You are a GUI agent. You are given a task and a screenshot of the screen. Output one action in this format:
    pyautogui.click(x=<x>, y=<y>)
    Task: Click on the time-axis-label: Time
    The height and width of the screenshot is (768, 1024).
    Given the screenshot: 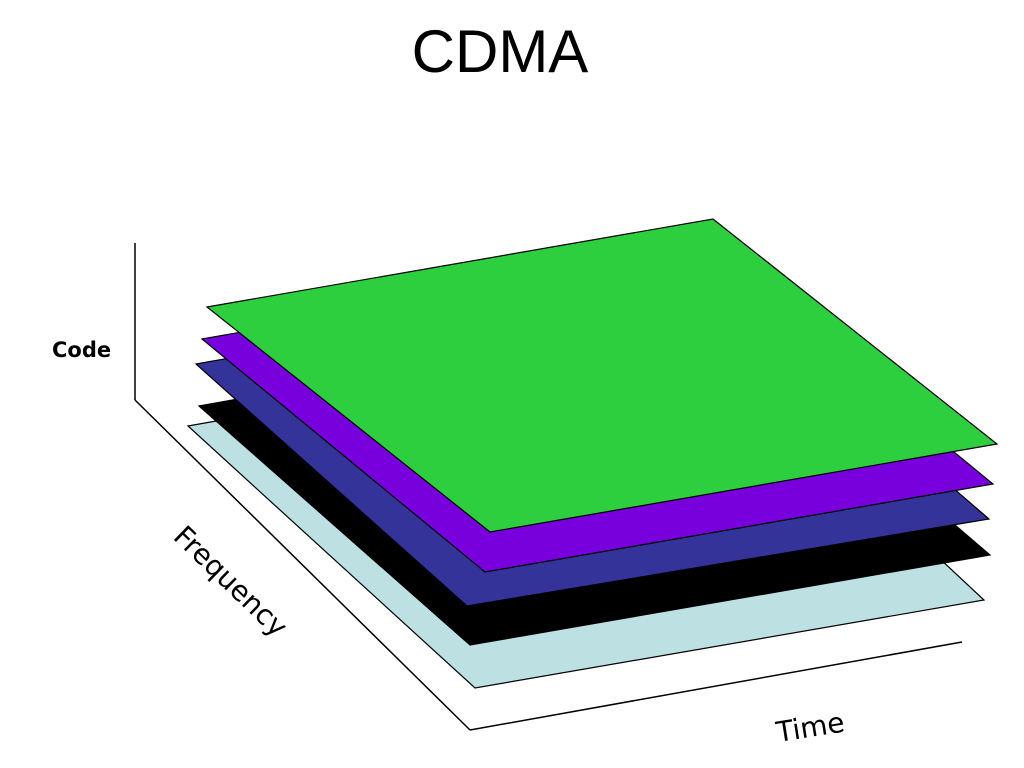 What is the action you would take?
    pyautogui.click(x=810, y=727)
    